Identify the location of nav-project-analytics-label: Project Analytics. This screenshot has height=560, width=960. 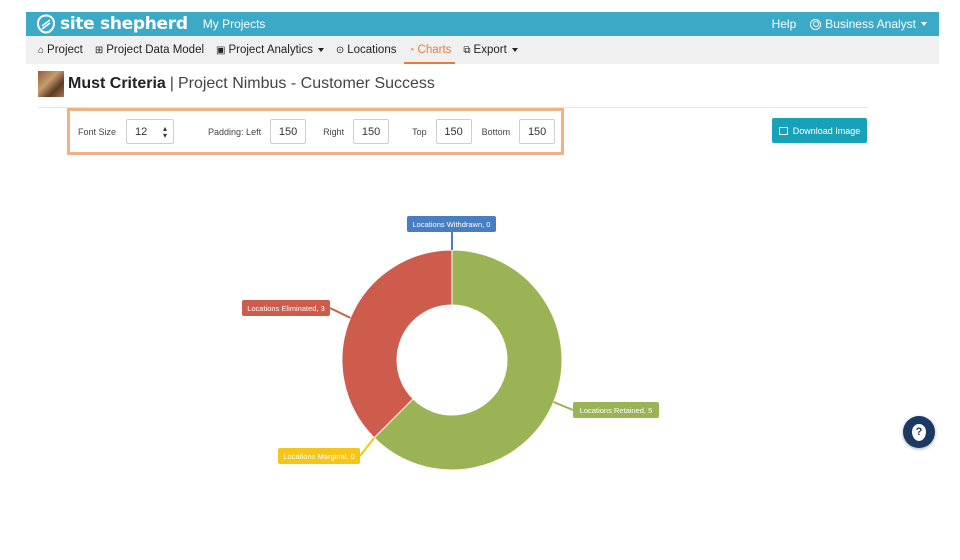
(270, 50).